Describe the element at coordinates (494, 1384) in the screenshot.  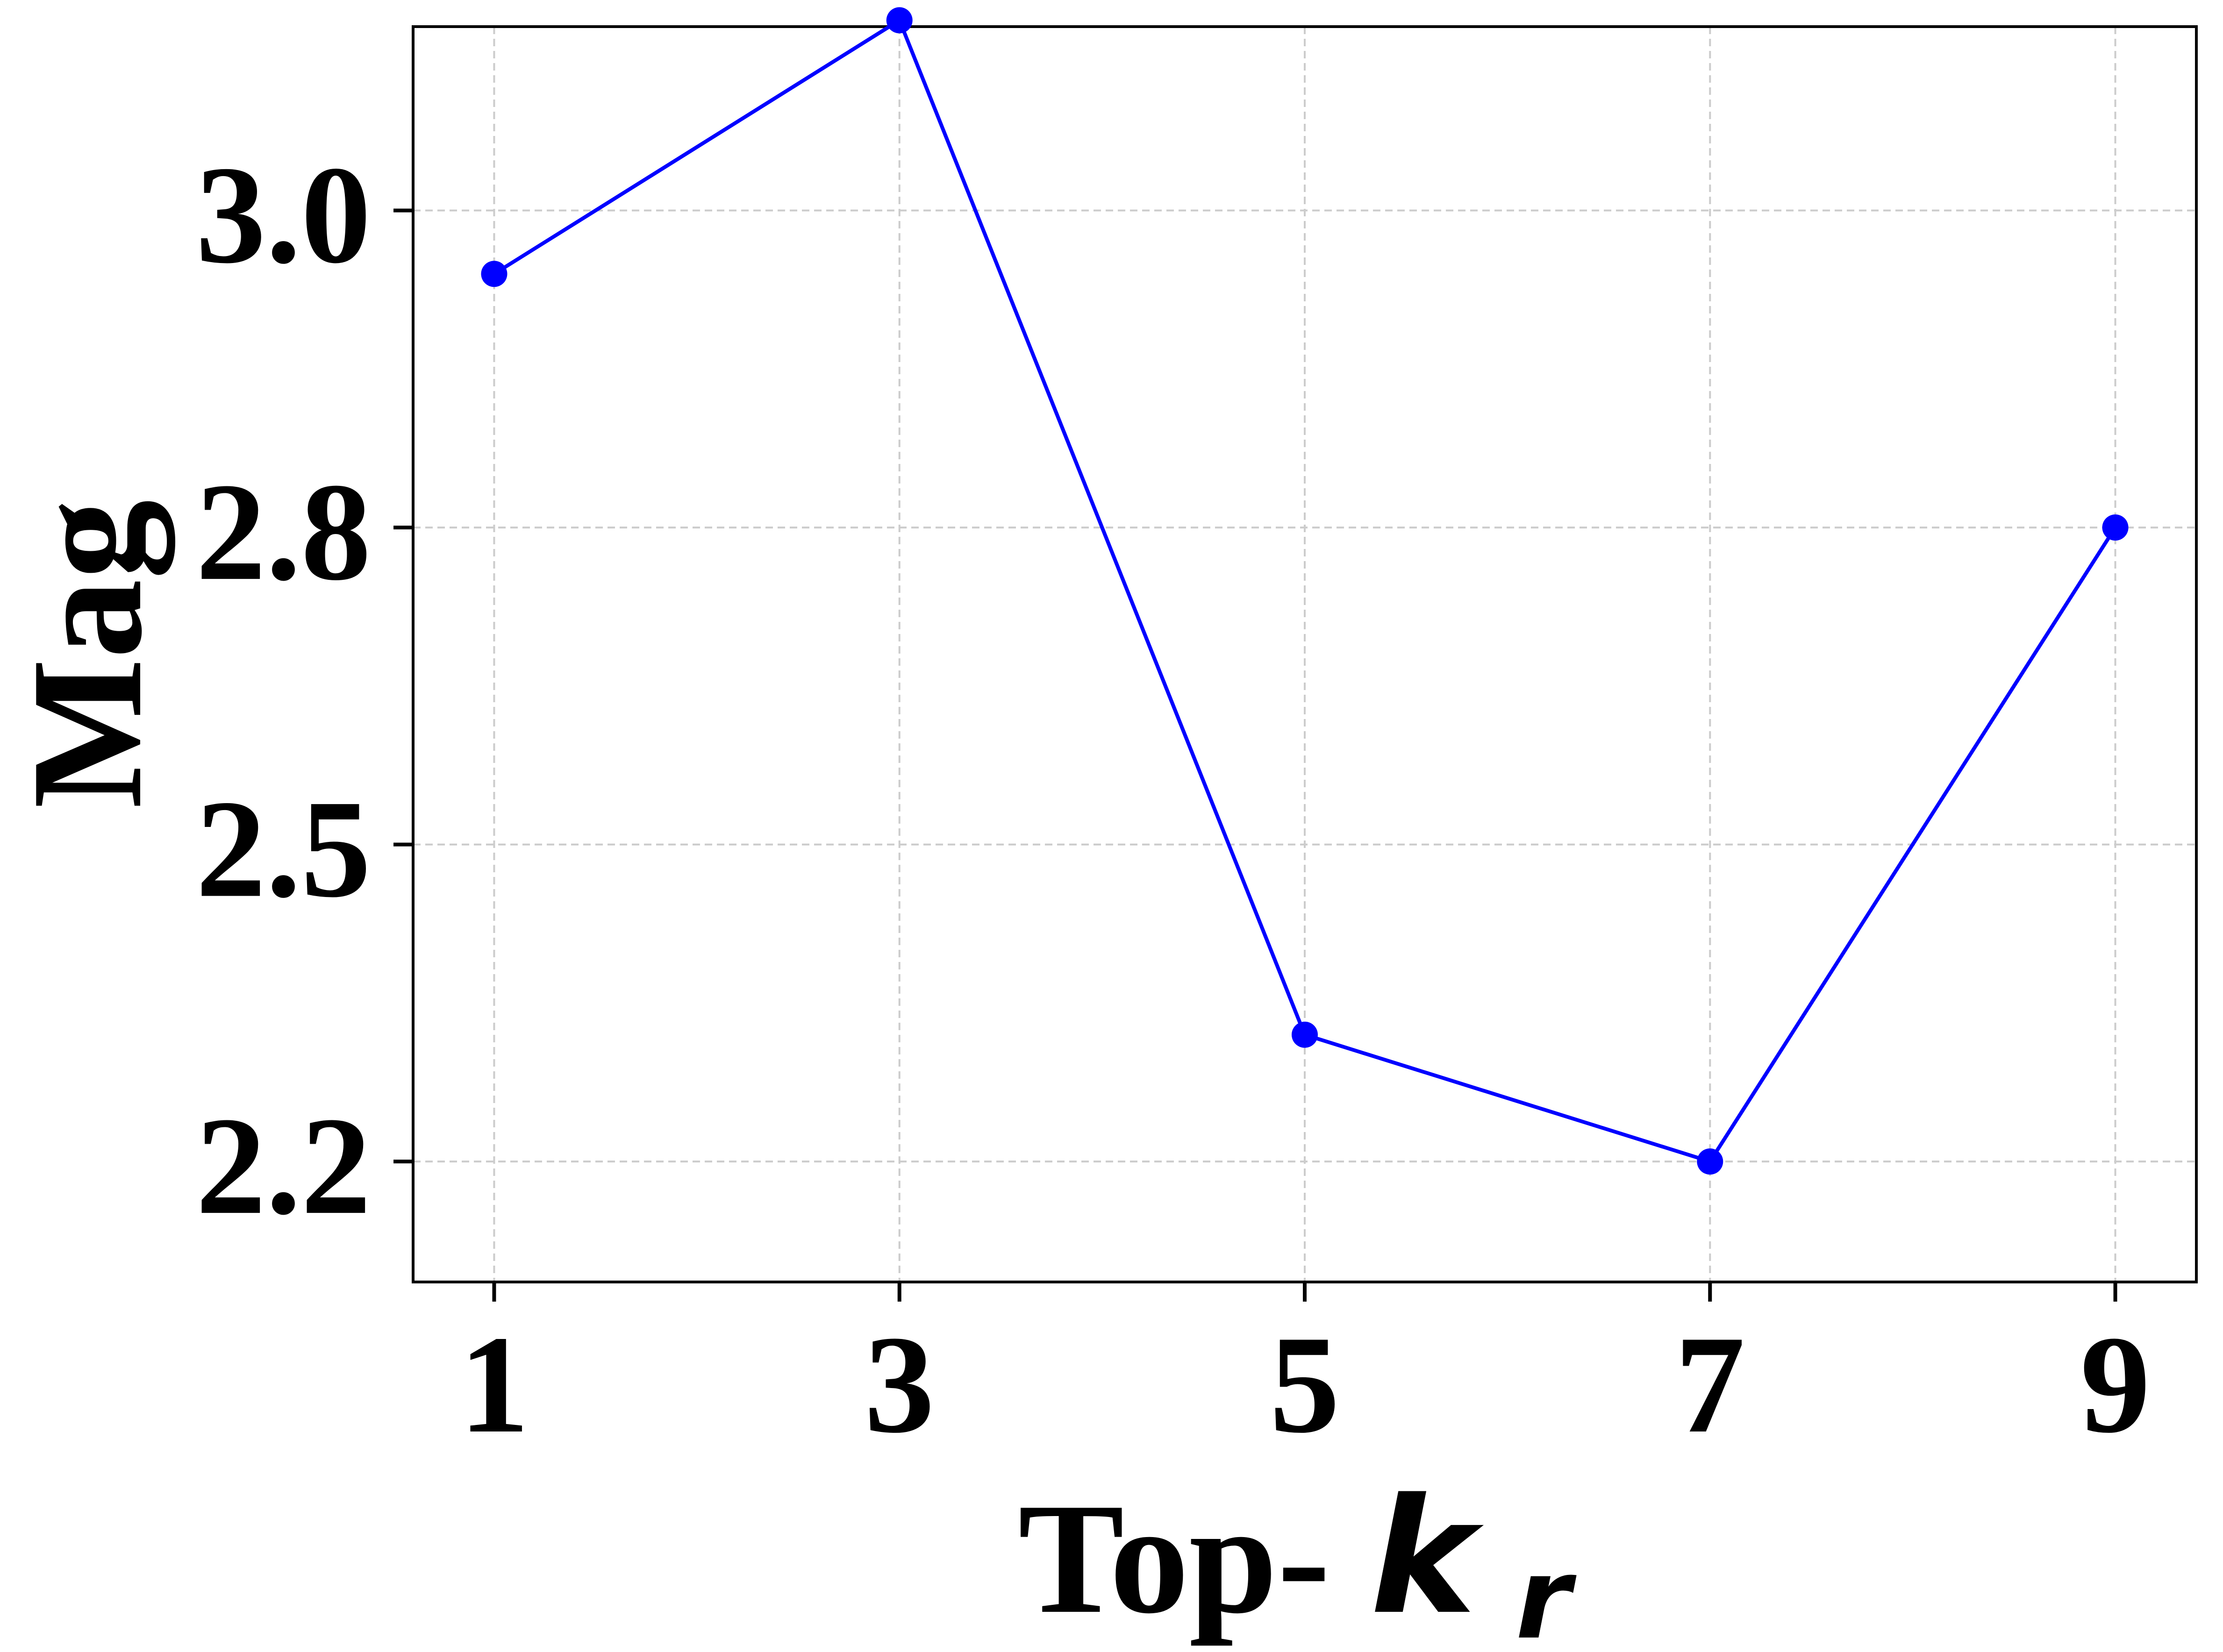
I see `x-tick-label: 1` at that location.